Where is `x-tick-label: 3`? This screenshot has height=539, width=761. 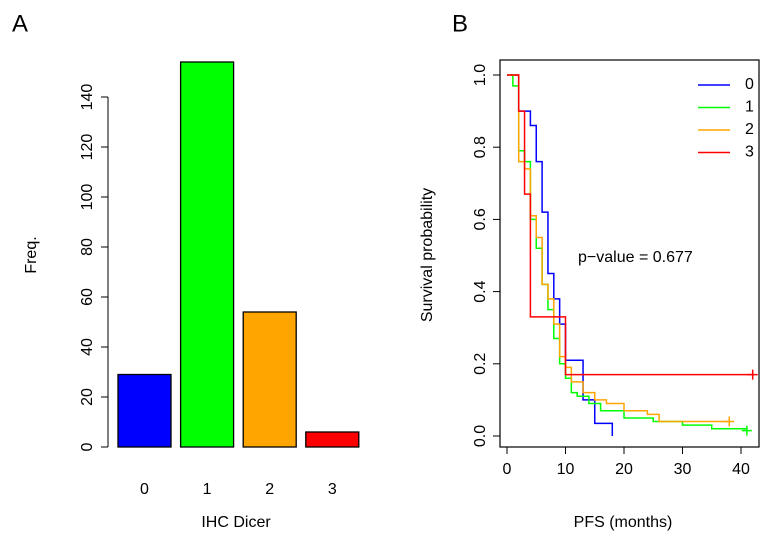
x-tick-label: 3 is located at coordinates (332, 489).